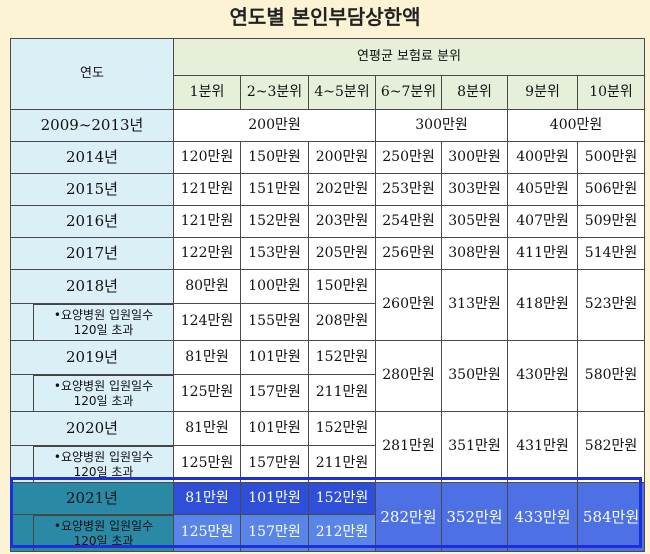 The height and width of the screenshot is (554, 650). Describe the element at coordinates (207, 286) in the screenshot. I see `table-cell: 80만원` at that location.